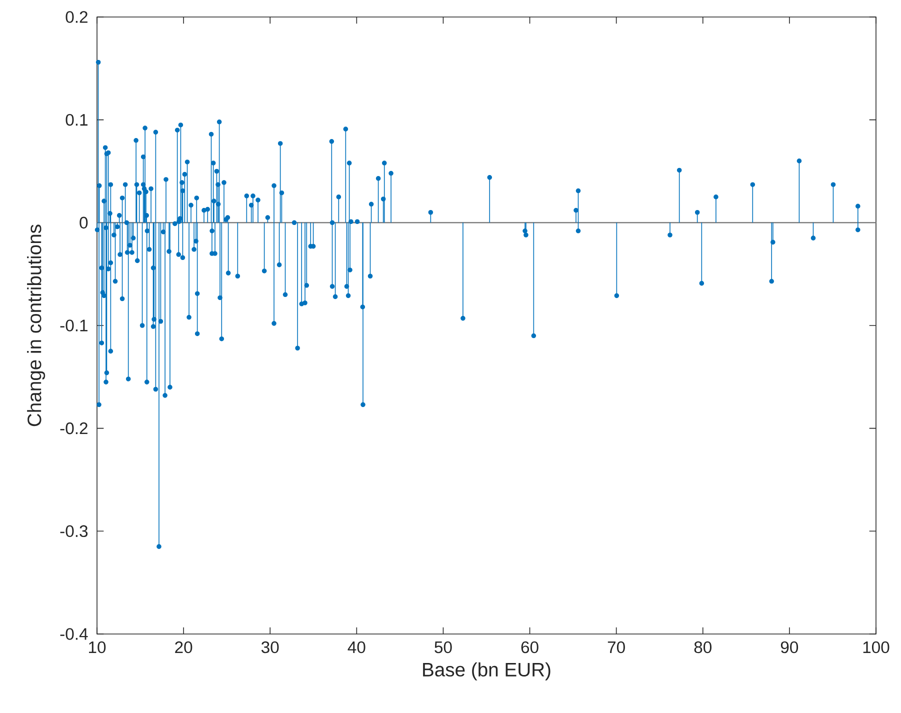 Image resolution: width=901 pixels, height=713 pixels. Describe the element at coordinates (357, 647) in the screenshot. I see `x-tick-label: 40` at that location.